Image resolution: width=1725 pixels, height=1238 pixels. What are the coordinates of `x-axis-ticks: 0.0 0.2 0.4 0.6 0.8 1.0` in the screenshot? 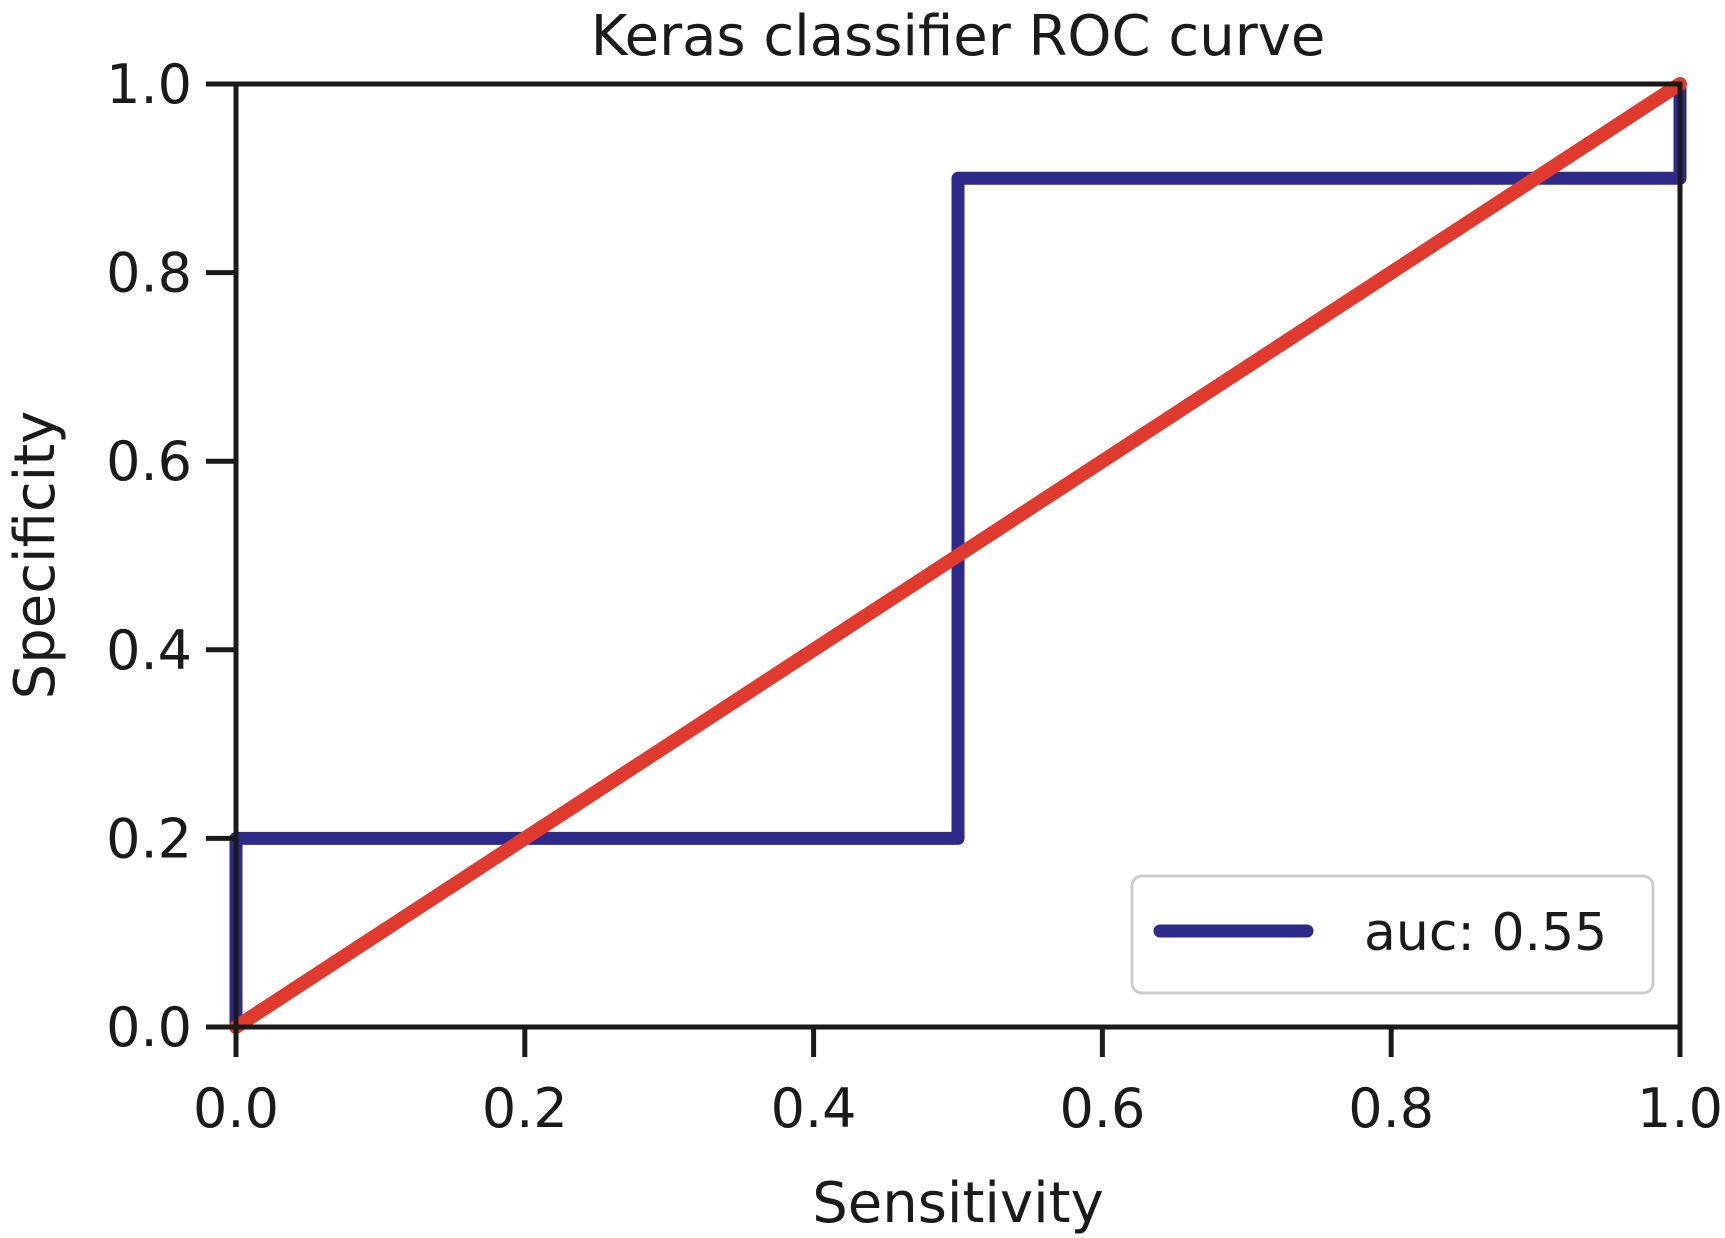 It's located at (958, 1083).